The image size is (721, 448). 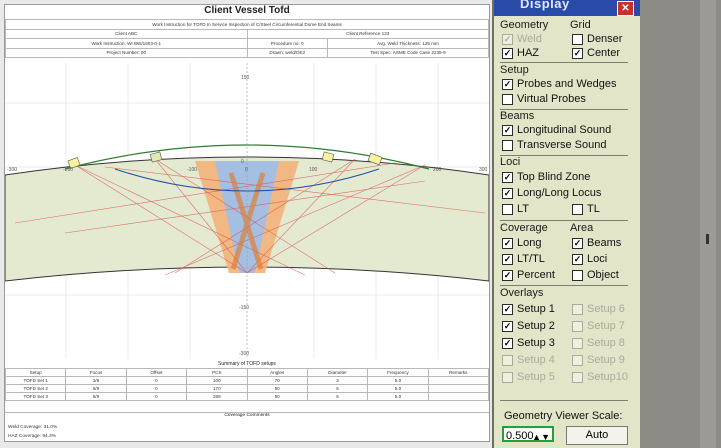 I want to click on table-cell: TOFD Set 1, so click(x=35, y=380).